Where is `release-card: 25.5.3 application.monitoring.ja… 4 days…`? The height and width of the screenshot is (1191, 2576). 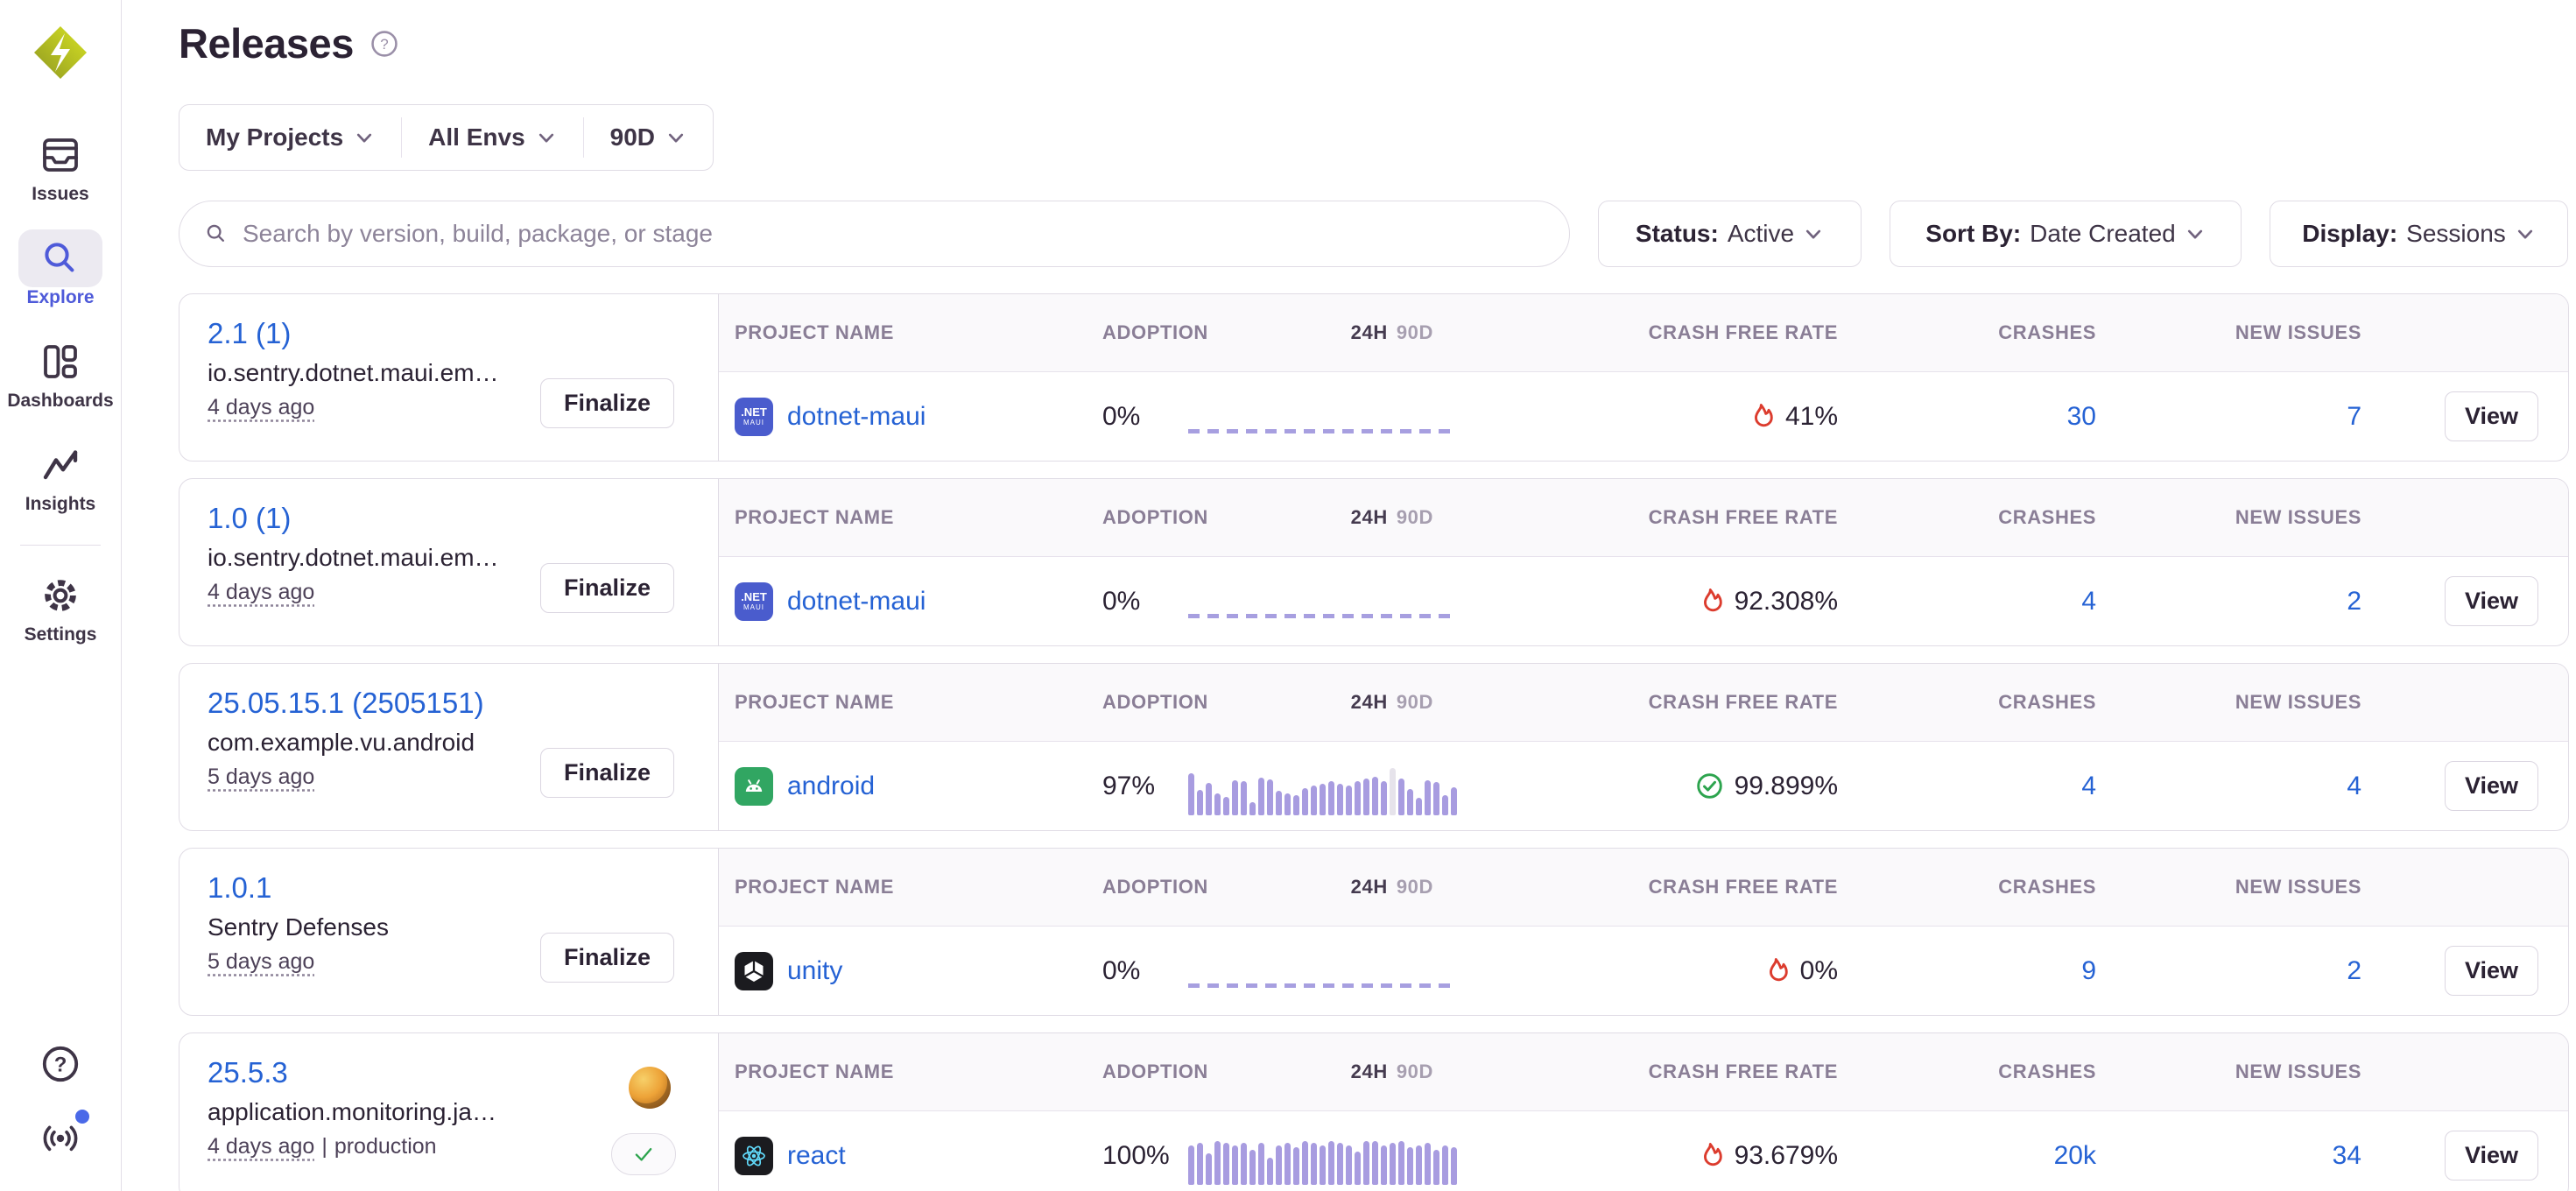 release-card: 25.5.3 application.monitoring.ja… 4 days… is located at coordinates (1374, 1111).